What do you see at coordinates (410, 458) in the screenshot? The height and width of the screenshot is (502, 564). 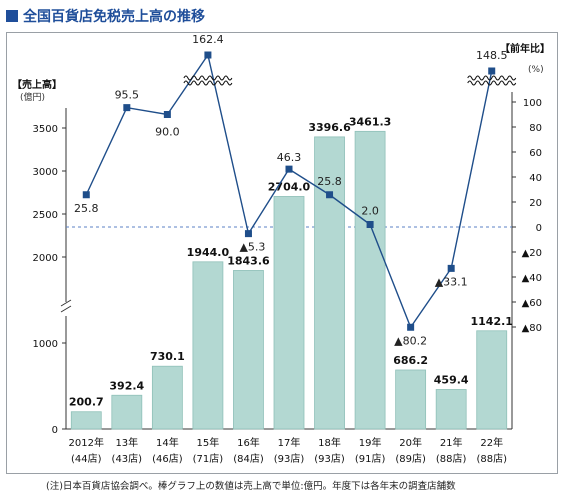 I see `x-store-count-label: (89店)` at bounding box center [410, 458].